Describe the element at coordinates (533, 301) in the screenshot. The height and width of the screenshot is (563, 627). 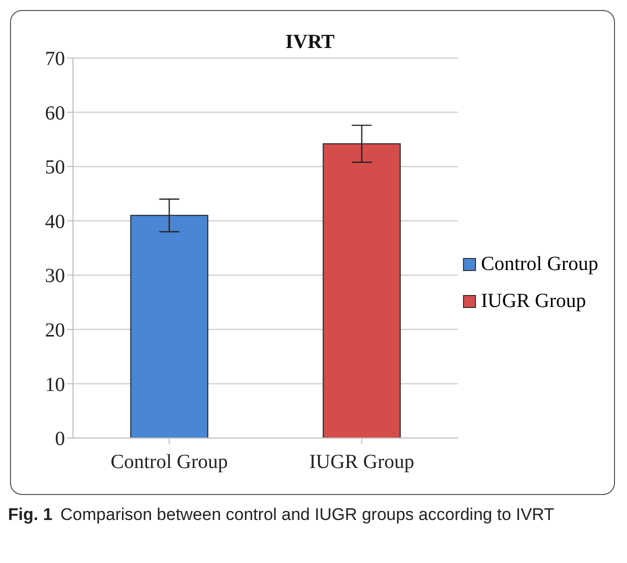
I see `legend-label: IUGR Group` at that location.